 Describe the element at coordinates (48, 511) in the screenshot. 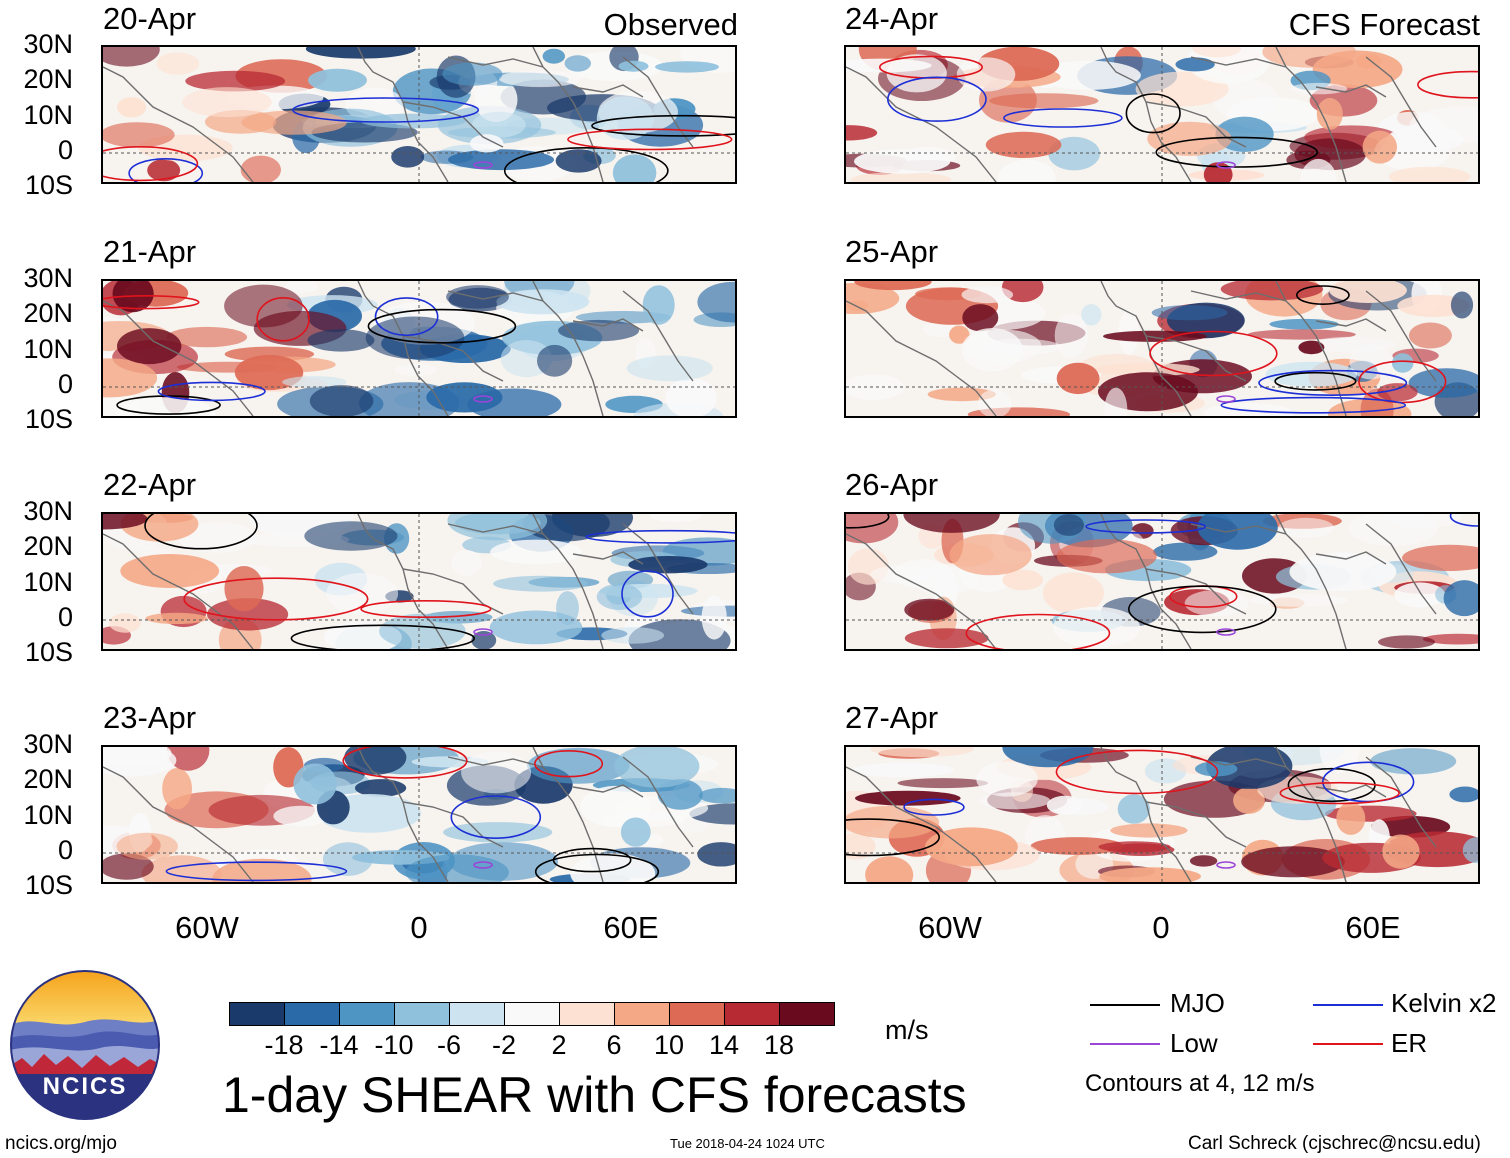

I see `lat-label-30n-p3: 30N` at that location.